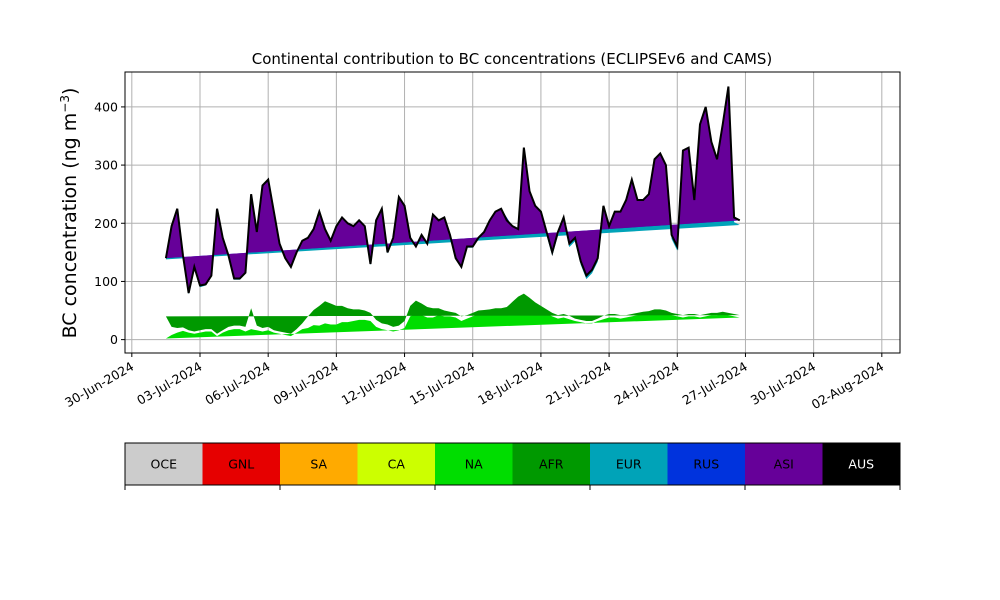 The image size is (1000, 600). Describe the element at coordinates (848, 385) in the screenshot. I see `x-tick-label: 02-Aug-2024` at that location.